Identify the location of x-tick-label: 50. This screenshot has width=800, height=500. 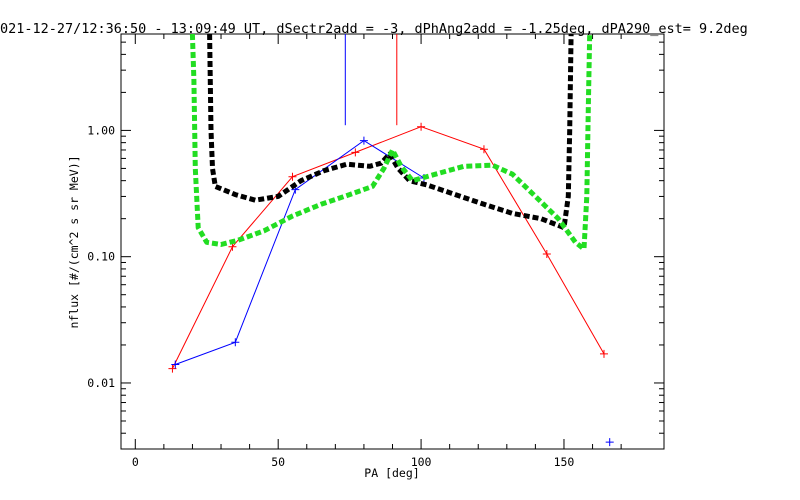
(278, 462).